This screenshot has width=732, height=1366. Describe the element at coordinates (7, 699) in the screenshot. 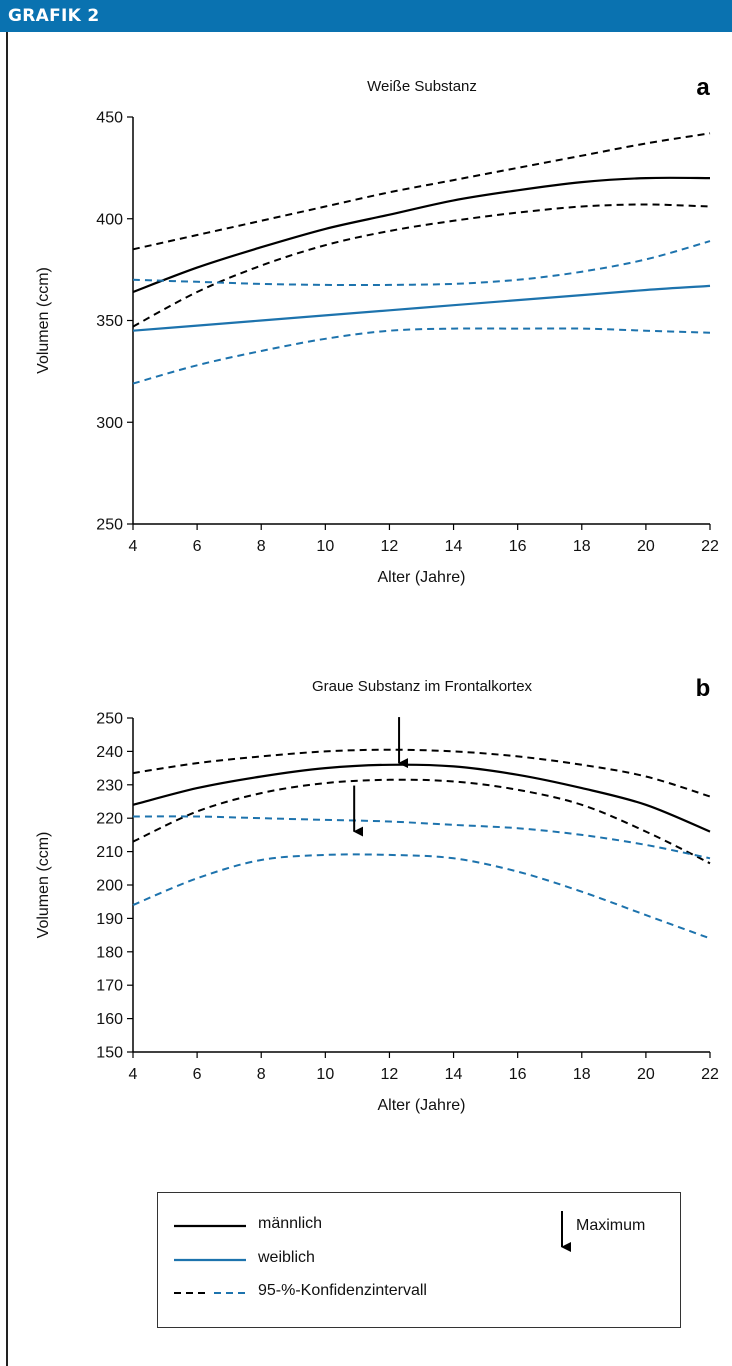

I see `frame-line` at that location.